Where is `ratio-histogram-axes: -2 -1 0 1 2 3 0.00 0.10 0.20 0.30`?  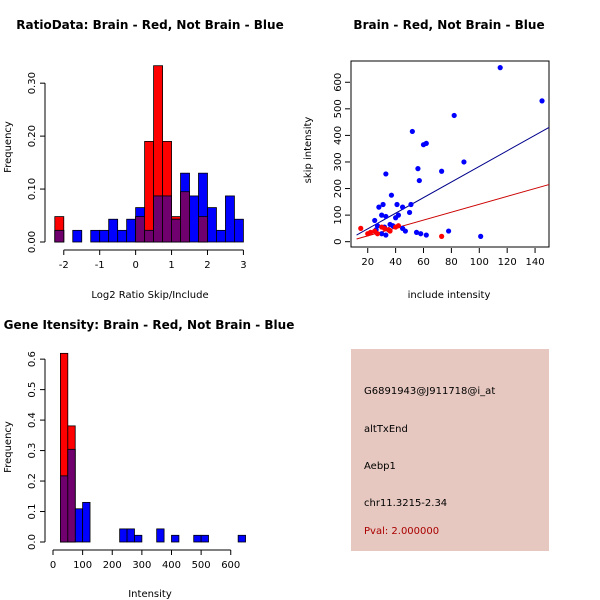 ratio-histogram-axes: -2 -1 0 1 2 3 0.00 0.10 0.20 0.30 is located at coordinates (137, 171).